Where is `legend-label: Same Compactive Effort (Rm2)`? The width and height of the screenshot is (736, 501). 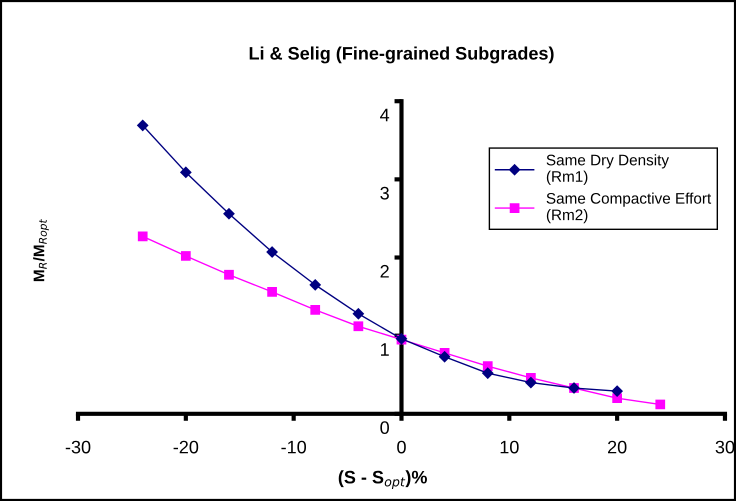
legend-label: Same Compactive Effort (Rm2) is located at coordinates (629, 208).